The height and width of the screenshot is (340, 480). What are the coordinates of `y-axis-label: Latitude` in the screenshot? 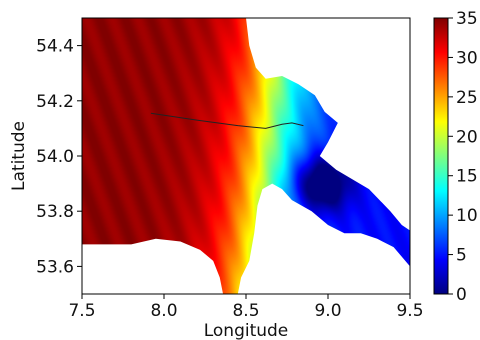 It's located at (19, 156).